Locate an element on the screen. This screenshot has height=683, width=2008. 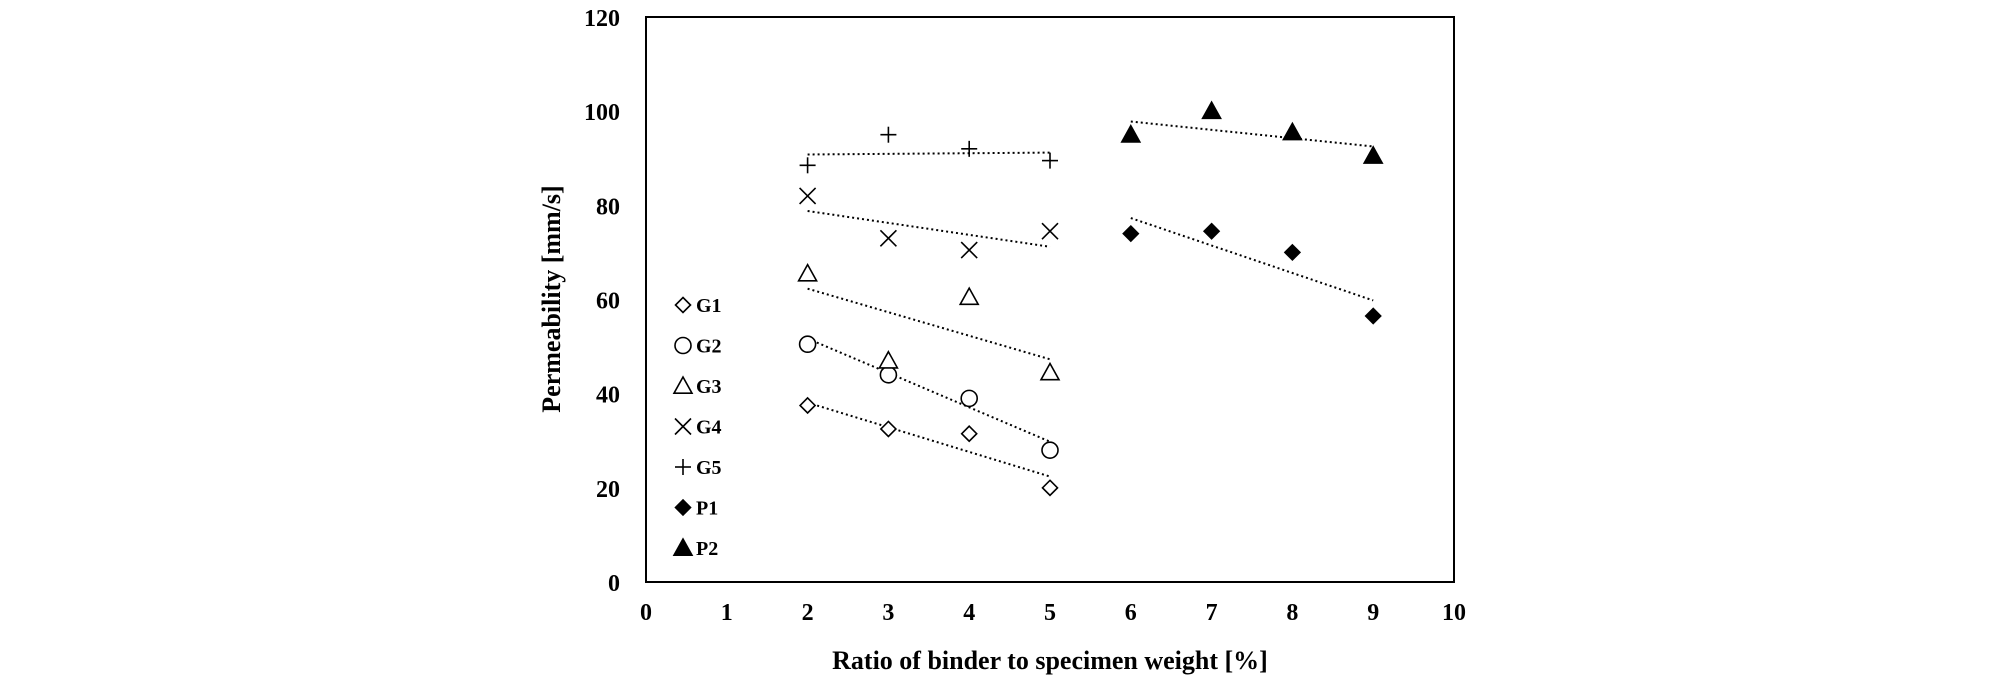
x-tick-labels: 0 1 2 3 4 5 6 7 8 9 10 is located at coordinates (1053, 613).